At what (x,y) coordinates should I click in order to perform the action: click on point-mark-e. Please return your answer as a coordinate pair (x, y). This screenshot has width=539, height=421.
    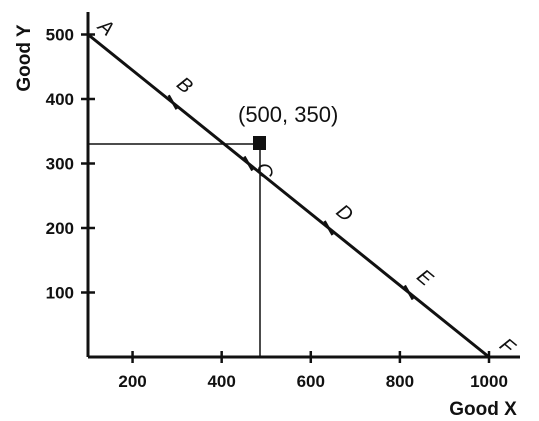
    Looking at the image, I should click on (408, 292).